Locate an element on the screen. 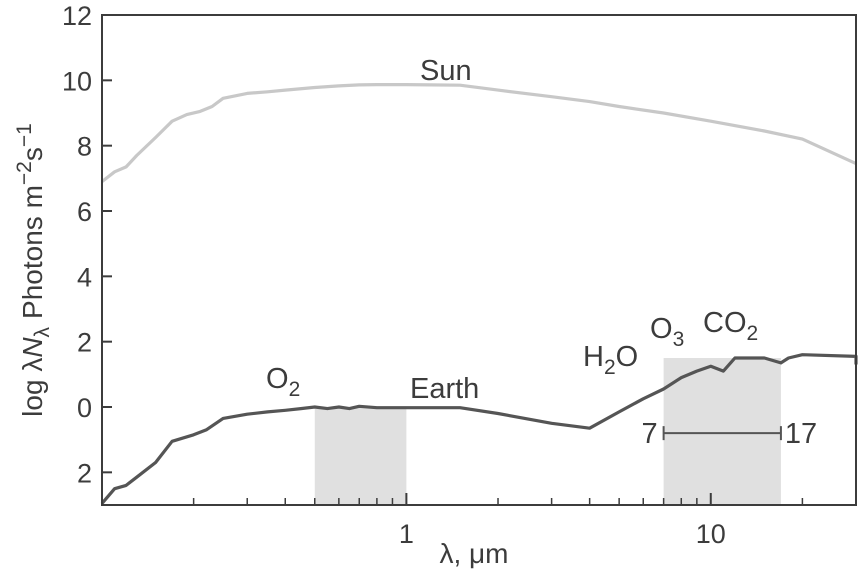  h2o-subscript: 2 is located at coordinates (610, 367).